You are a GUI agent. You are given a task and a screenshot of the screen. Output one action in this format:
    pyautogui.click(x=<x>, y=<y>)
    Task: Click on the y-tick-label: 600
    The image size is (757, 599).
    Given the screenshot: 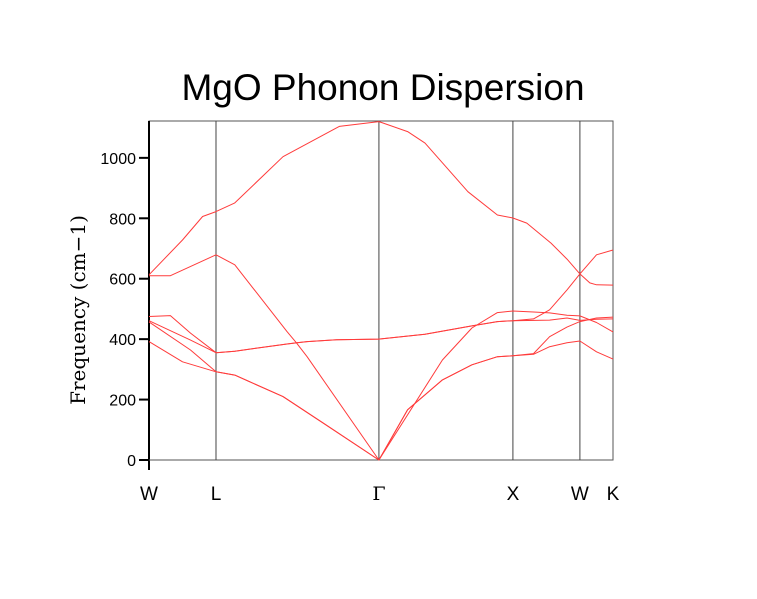 What is the action you would take?
    pyautogui.click(x=122, y=280)
    